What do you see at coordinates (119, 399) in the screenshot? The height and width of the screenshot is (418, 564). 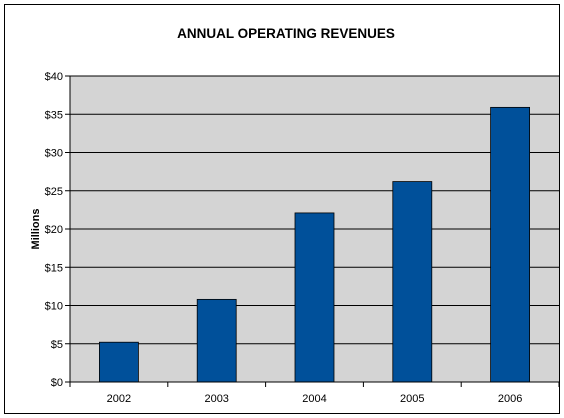 I see `x-tick-label: 2002` at bounding box center [119, 399].